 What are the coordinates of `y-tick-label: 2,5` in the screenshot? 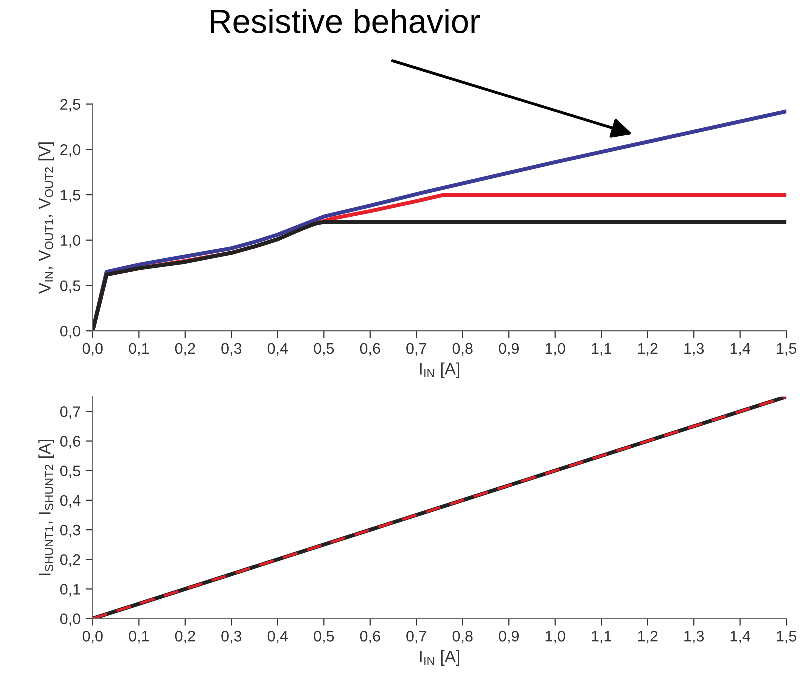 It's located at (70, 105).